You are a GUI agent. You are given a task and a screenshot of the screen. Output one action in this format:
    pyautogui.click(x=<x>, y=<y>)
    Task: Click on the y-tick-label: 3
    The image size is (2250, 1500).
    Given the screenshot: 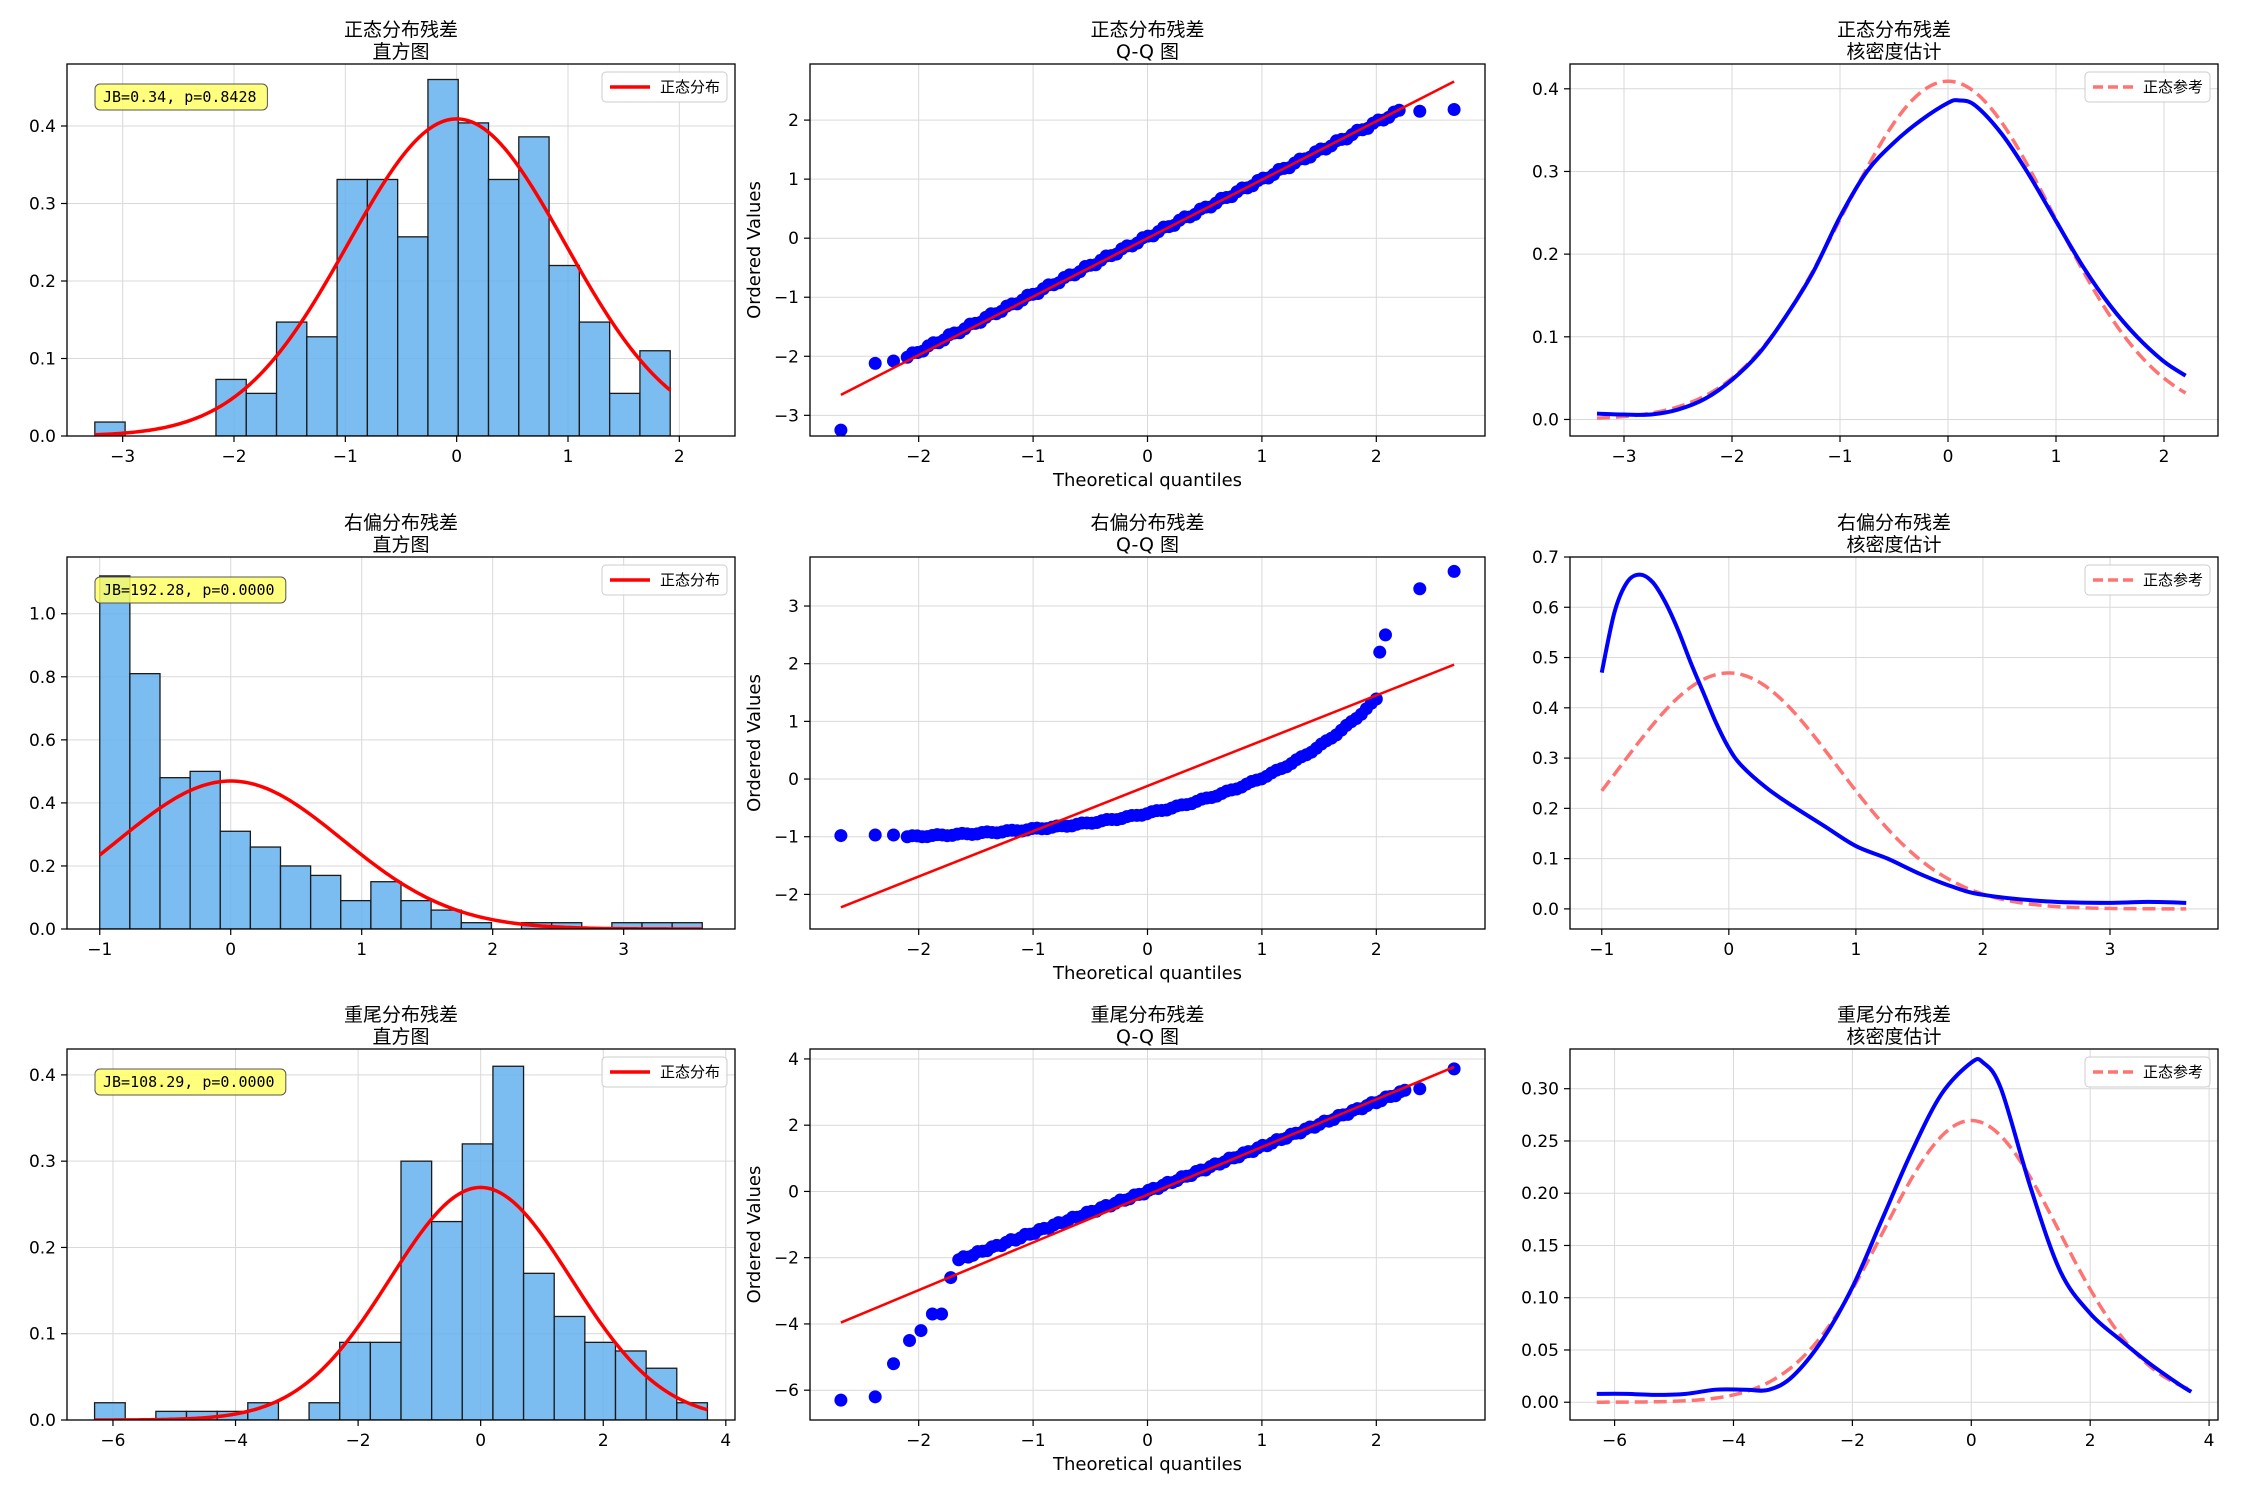 What is the action you would take?
    pyautogui.click(x=793, y=607)
    